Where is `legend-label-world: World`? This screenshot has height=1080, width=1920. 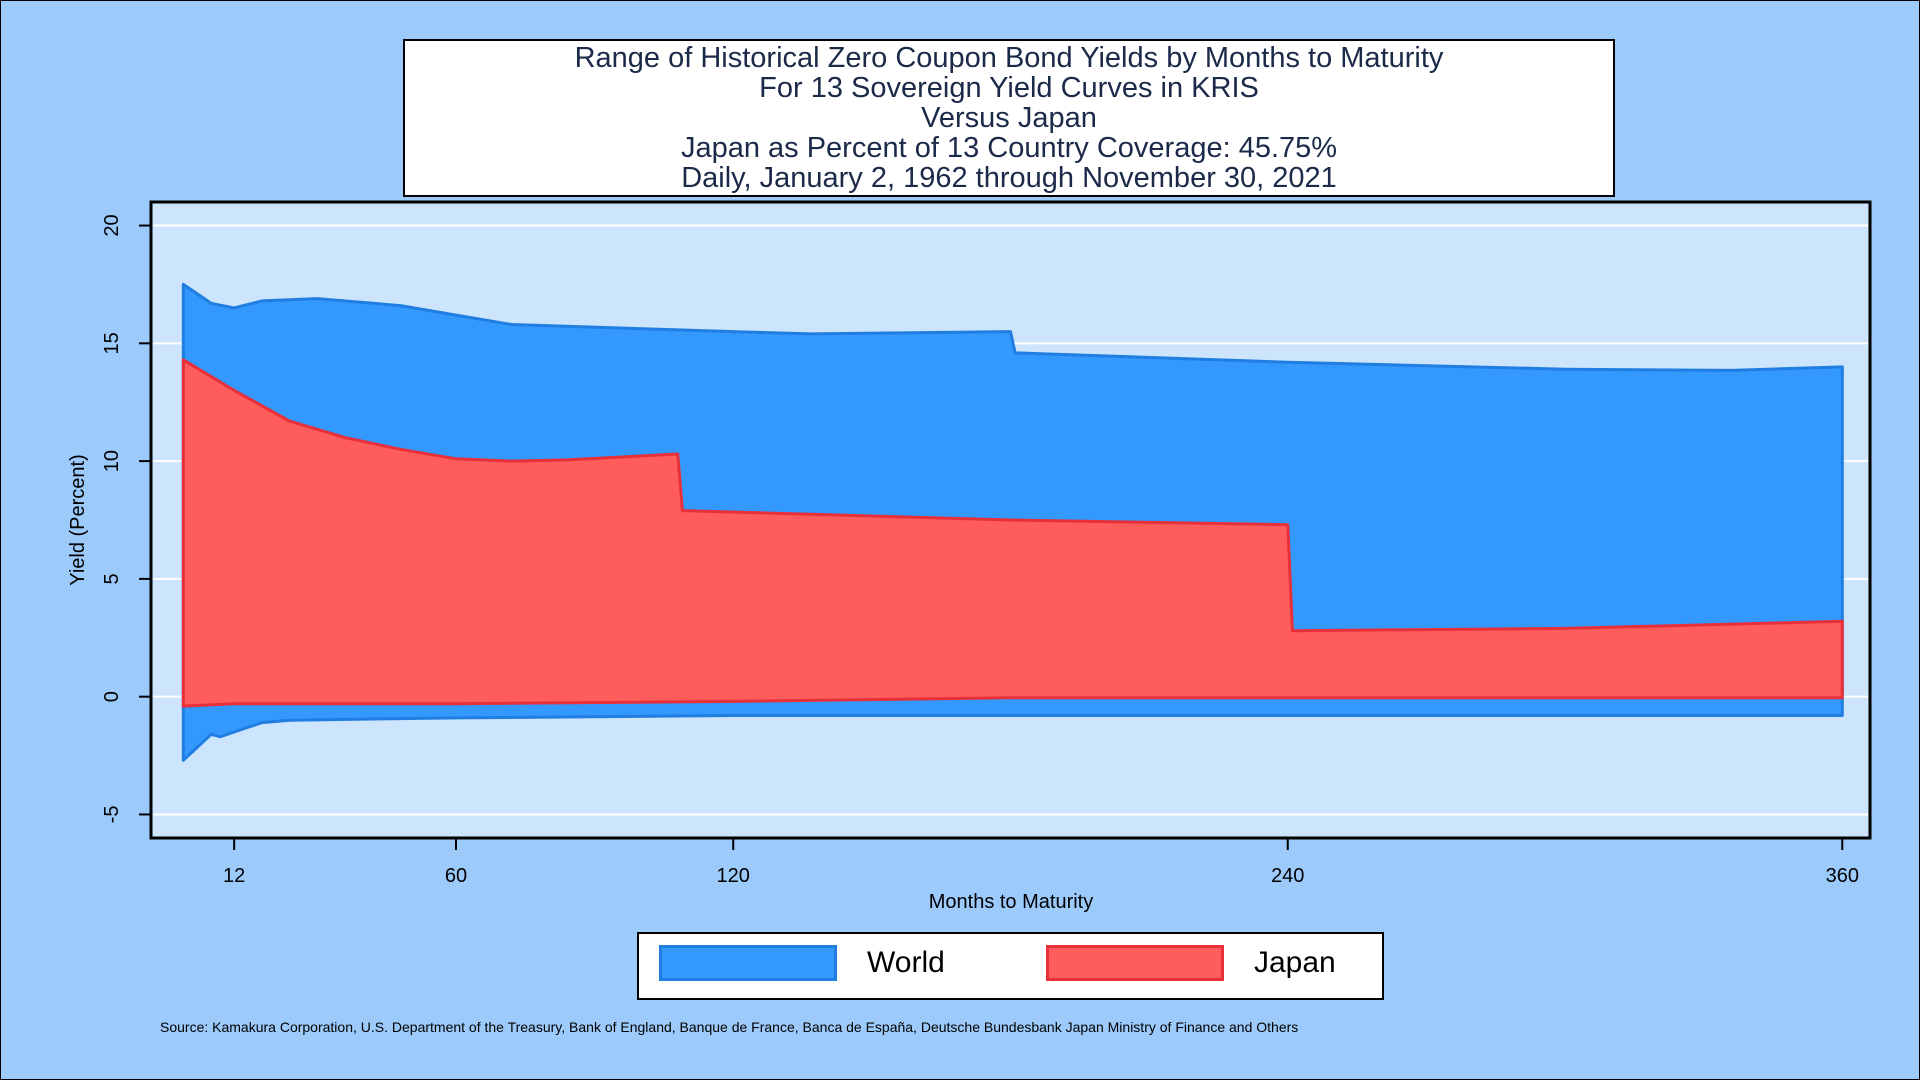
legend-label-world: World is located at coordinates (906, 962).